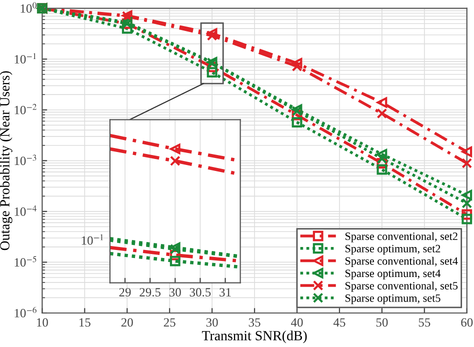 This screenshot has width=474, height=347. I want to click on y-axis-title: Outage Probability (Near Users), so click(6, 160).